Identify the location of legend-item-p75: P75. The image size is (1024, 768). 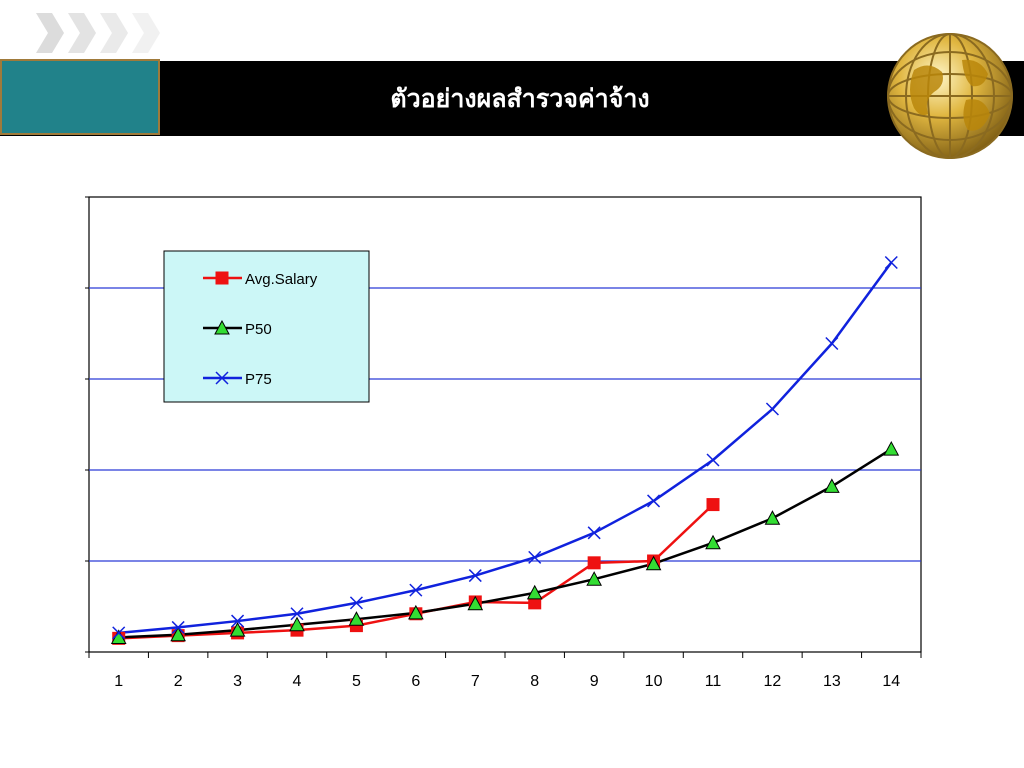
(237, 379).